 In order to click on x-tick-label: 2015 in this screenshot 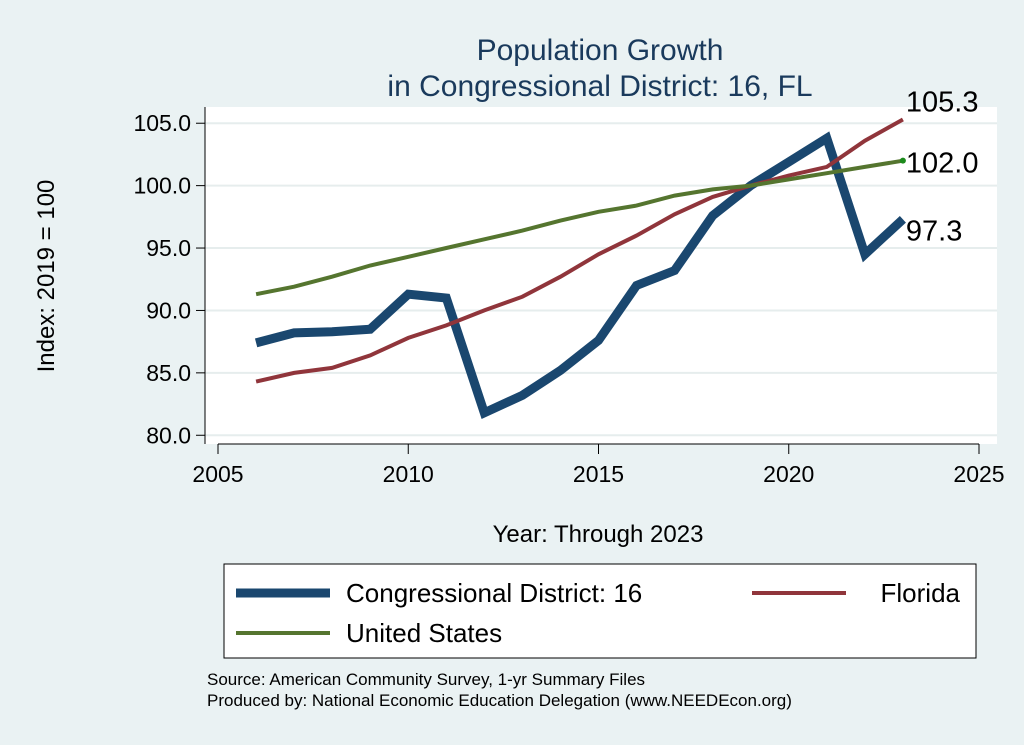, I will do `click(598, 474)`.